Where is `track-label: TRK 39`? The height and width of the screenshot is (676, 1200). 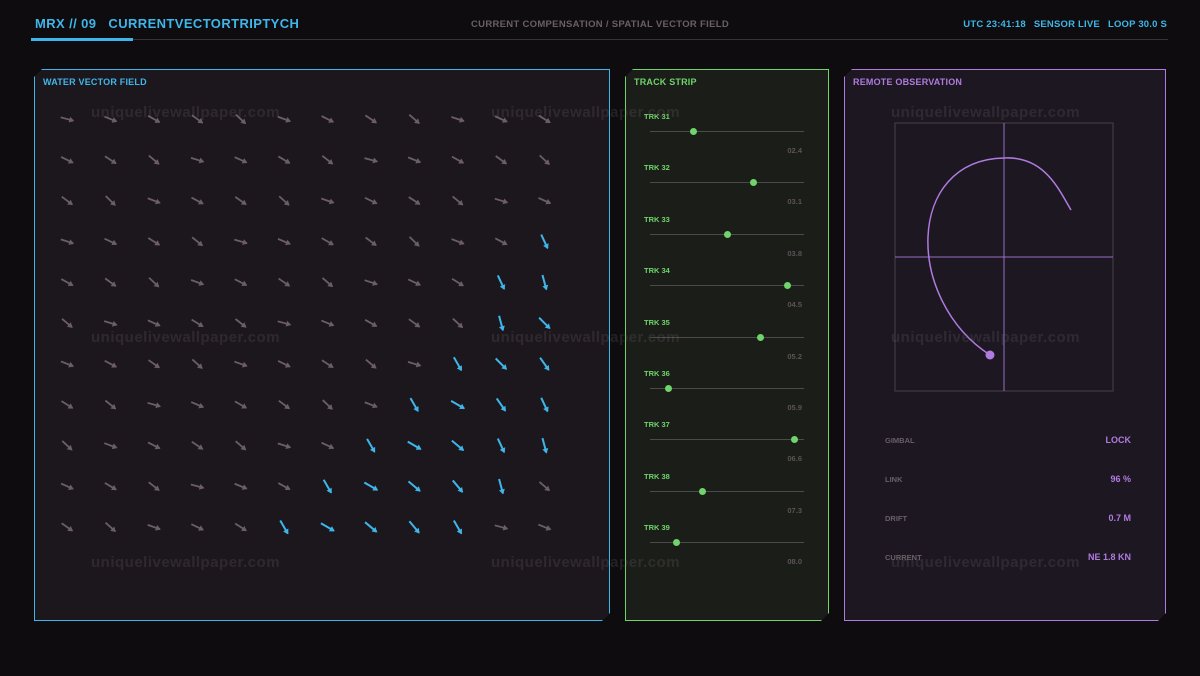 track-label: TRK 39 is located at coordinates (657, 528).